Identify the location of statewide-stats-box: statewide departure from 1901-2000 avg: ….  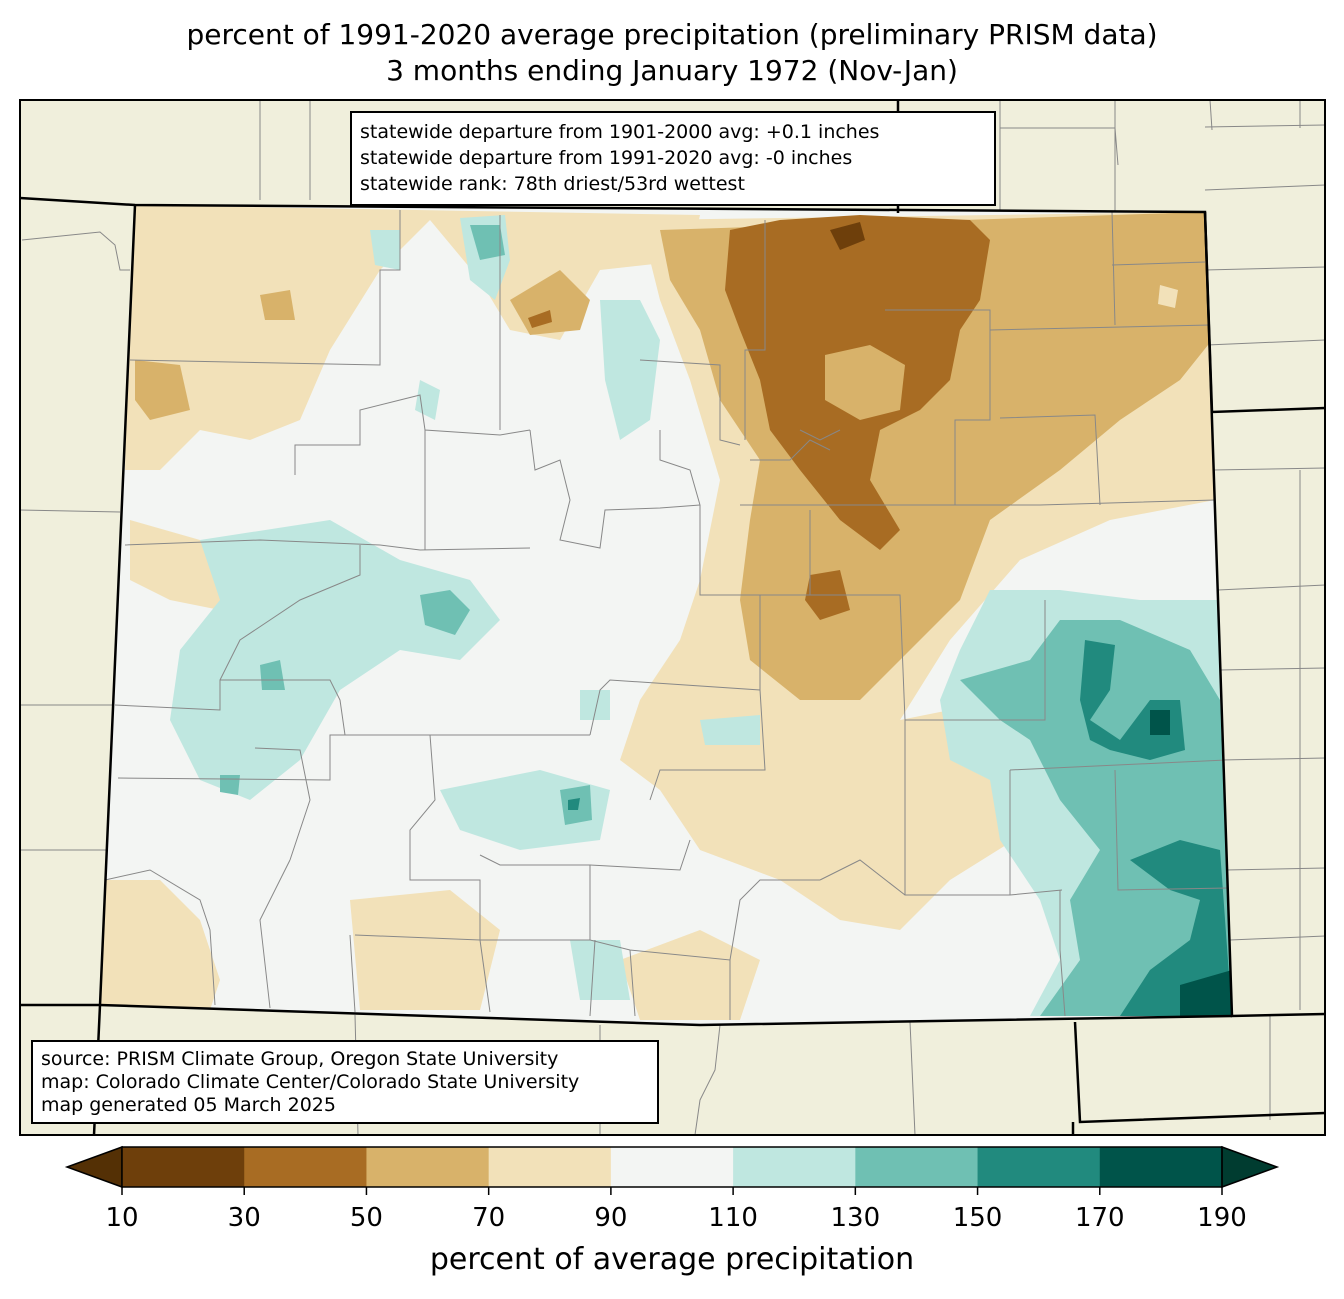
(673, 158).